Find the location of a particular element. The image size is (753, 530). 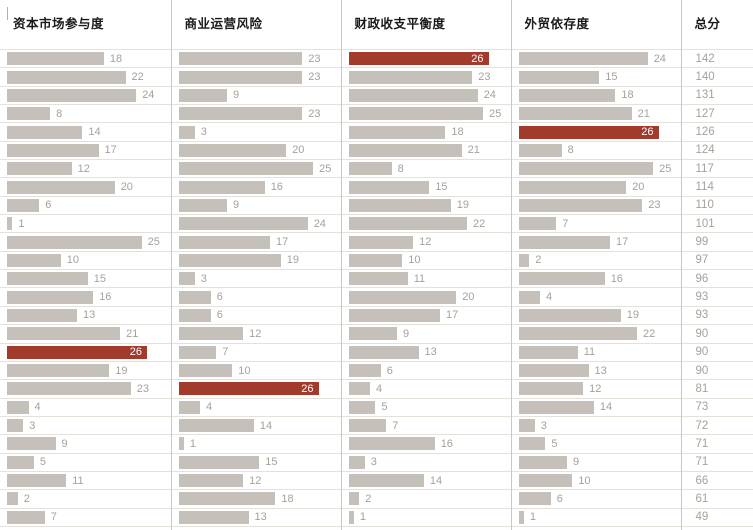

total-score-value: 140 is located at coordinates (705, 77).